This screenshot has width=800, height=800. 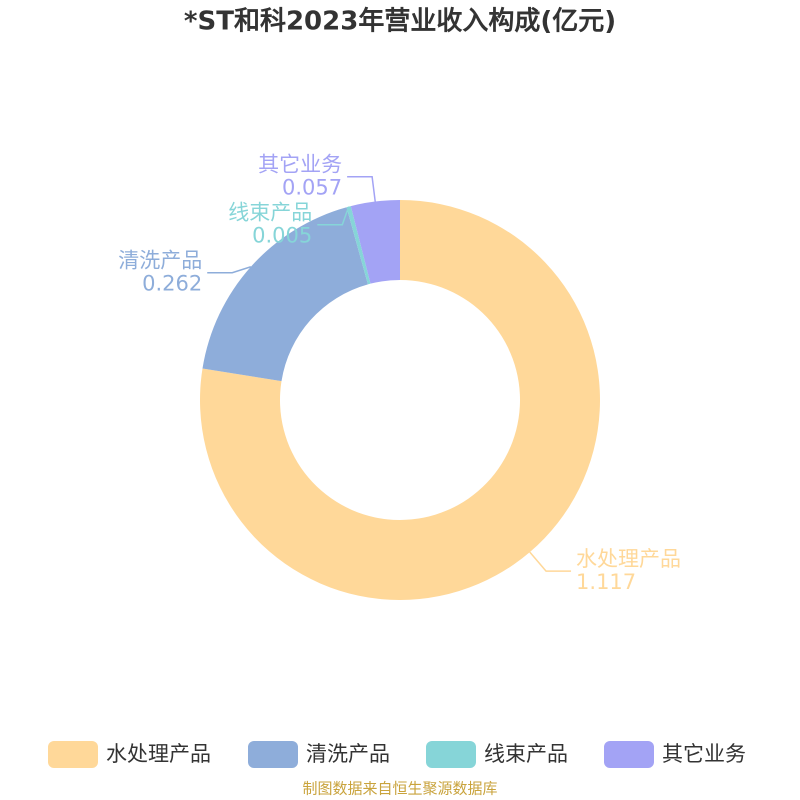 What do you see at coordinates (158, 754) in the screenshot?
I see `legend-label: 水处理产品` at bounding box center [158, 754].